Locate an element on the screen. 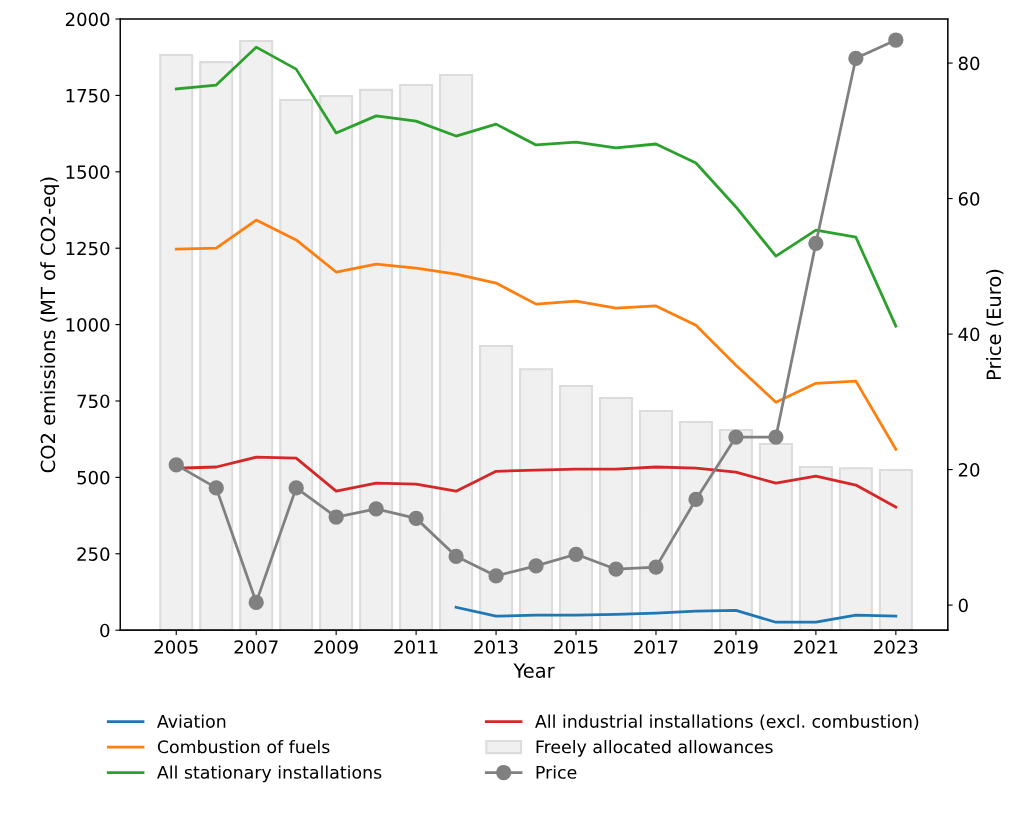 The image size is (1028, 827). x-tick-label: 2019 is located at coordinates (736, 647).